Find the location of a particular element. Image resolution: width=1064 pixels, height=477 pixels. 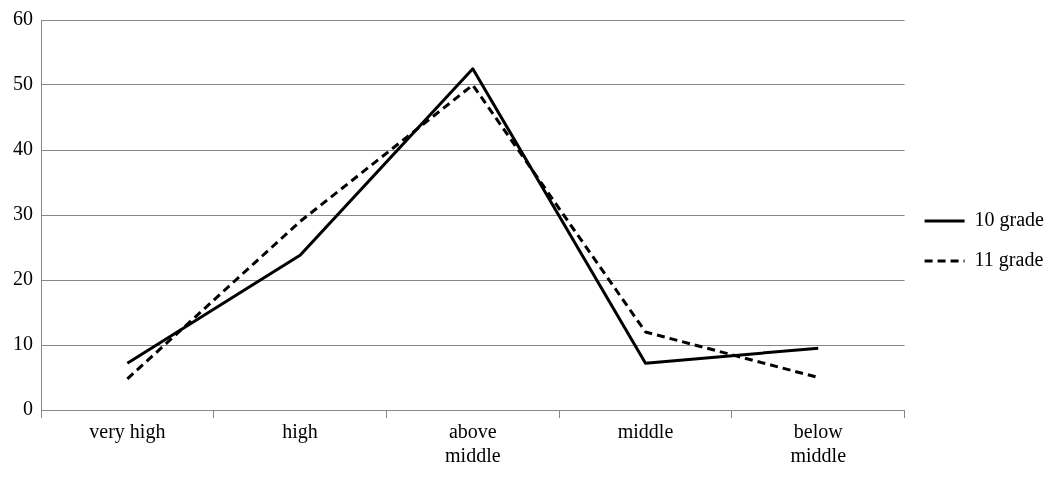

y-tick-label: 30 is located at coordinates (23, 213).